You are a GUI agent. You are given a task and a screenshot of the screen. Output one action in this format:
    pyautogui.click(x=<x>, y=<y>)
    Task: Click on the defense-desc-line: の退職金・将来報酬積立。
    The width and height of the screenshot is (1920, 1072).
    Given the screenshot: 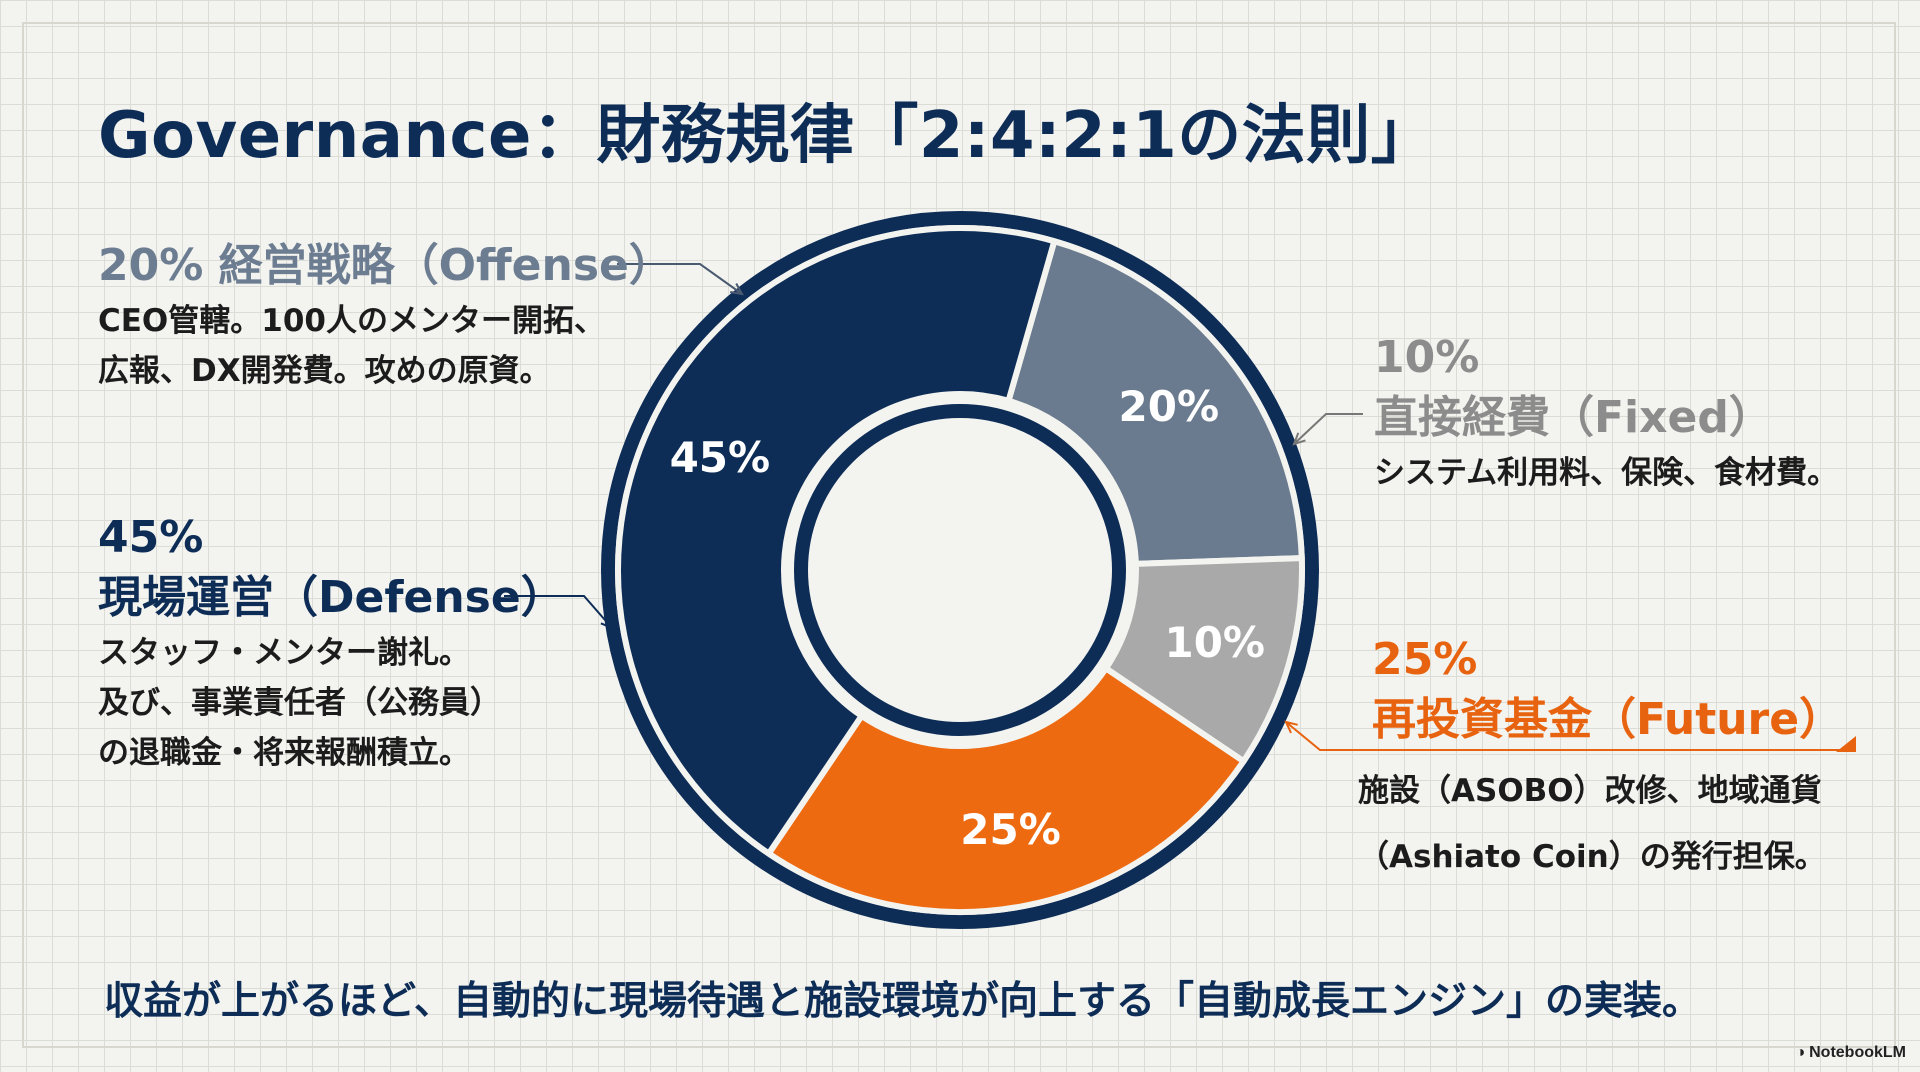 What is the action you would take?
    pyautogui.click(x=284, y=753)
    